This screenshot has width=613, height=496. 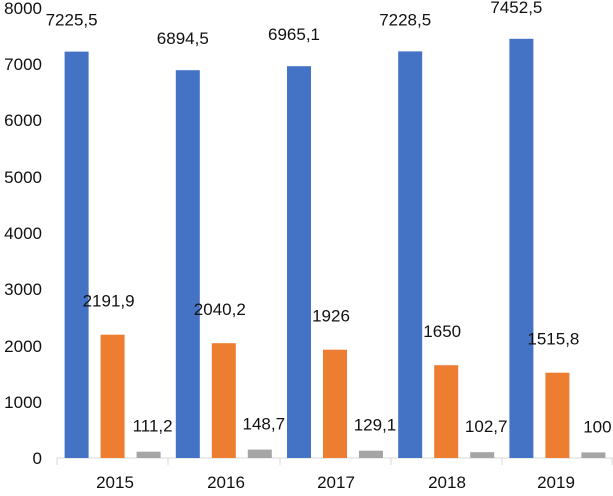 What do you see at coordinates (516, 8) in the screenshot?
I see `data-label: 7452,5` at bounding box center [516, 8].